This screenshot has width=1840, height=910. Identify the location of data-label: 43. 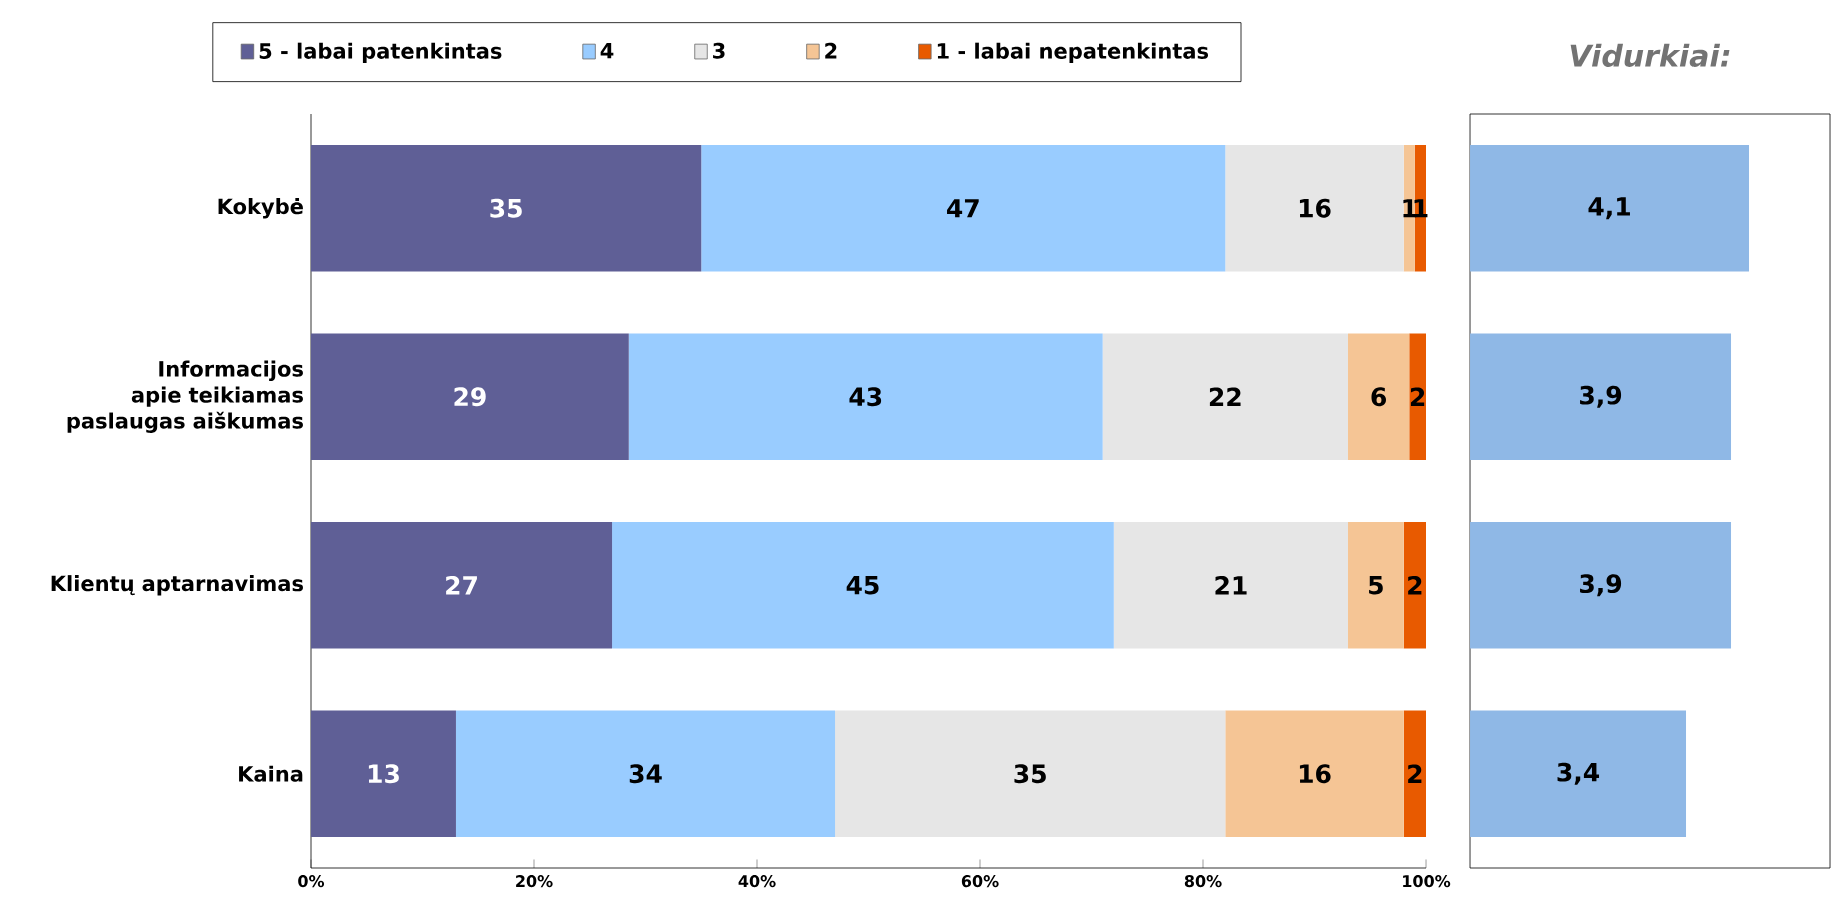
(865, 397).